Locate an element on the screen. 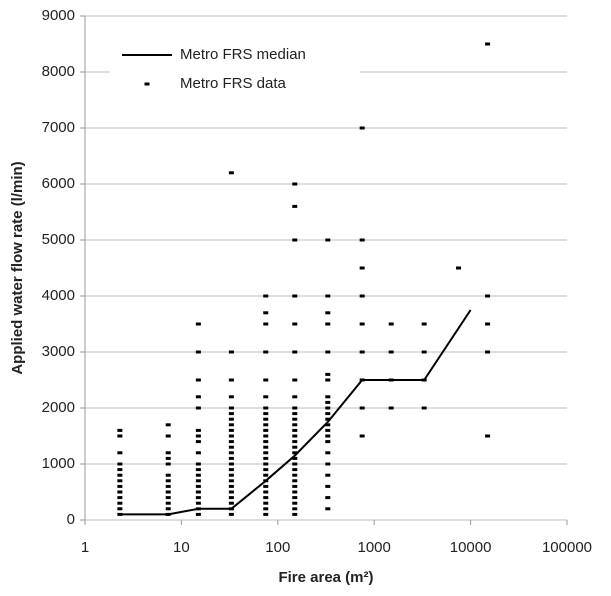 The width and height of the screenshot is (611, 596). x-tick-label: 1 is located at coordinates (85, 547).